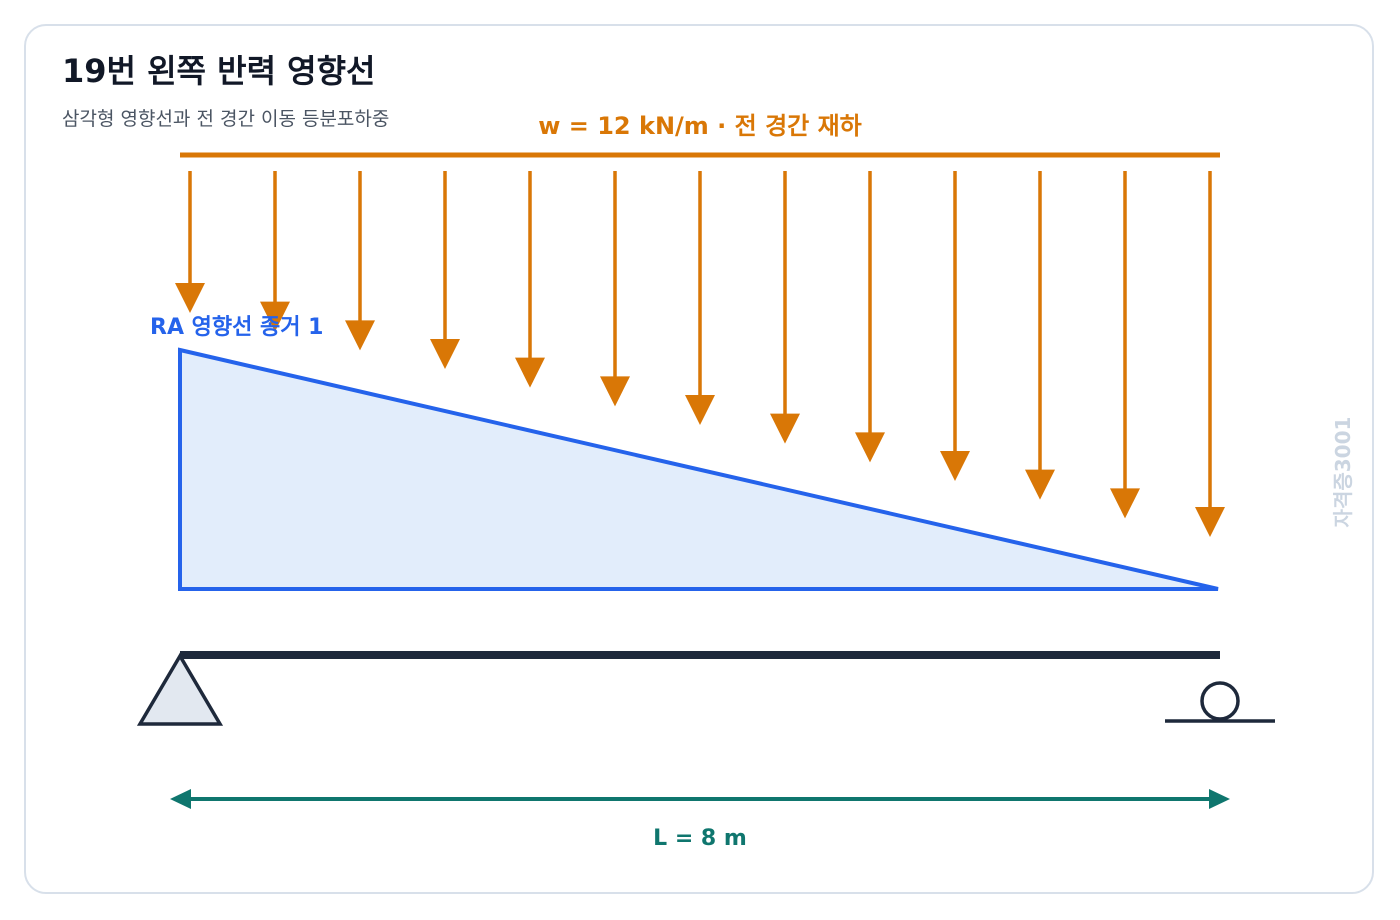  I want to click on influence-ordinate-label: RA 영향선 종거 1, so click(236, 327).